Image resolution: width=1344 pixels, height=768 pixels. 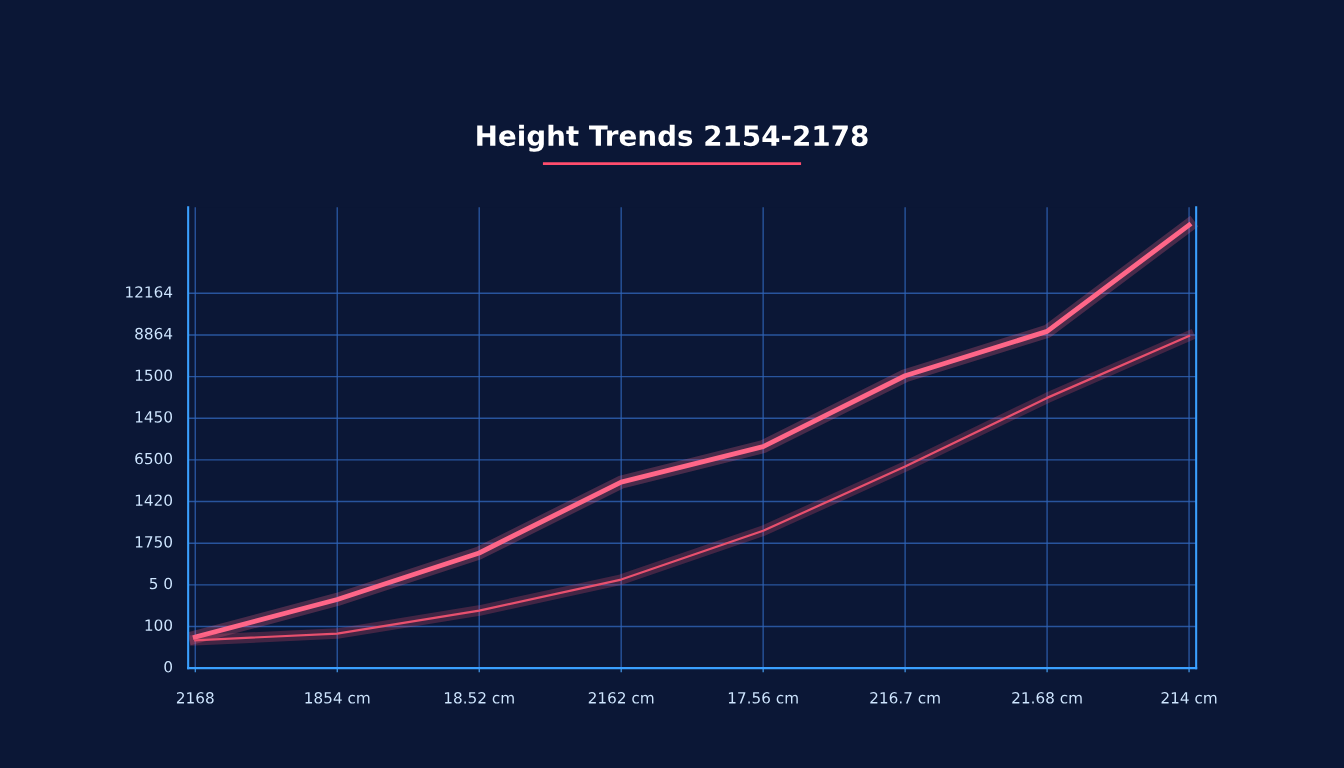 I want to click on x-tick-label: 18.52 cm, so click(x=479, y=698).